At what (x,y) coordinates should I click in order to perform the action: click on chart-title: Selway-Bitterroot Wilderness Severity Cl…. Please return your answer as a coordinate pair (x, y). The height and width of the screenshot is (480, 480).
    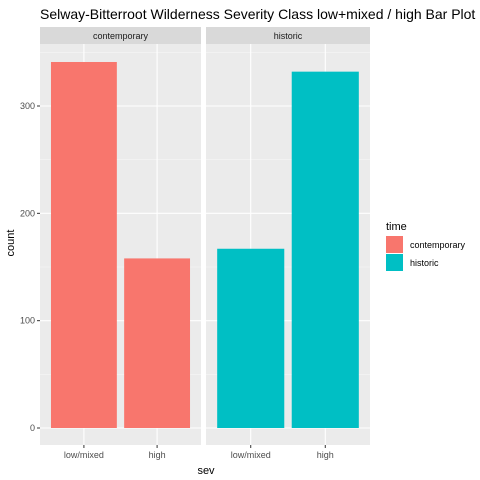
    Looking at the image, I should click on (257, 14).